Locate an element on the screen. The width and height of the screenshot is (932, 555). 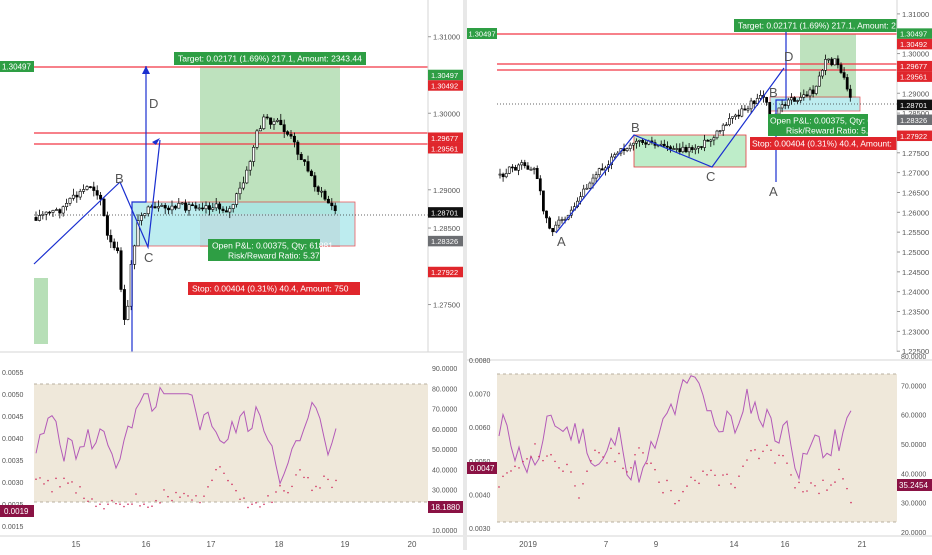
left-osc-left-tick: 0.0040 is located at coordinates (13, 439).